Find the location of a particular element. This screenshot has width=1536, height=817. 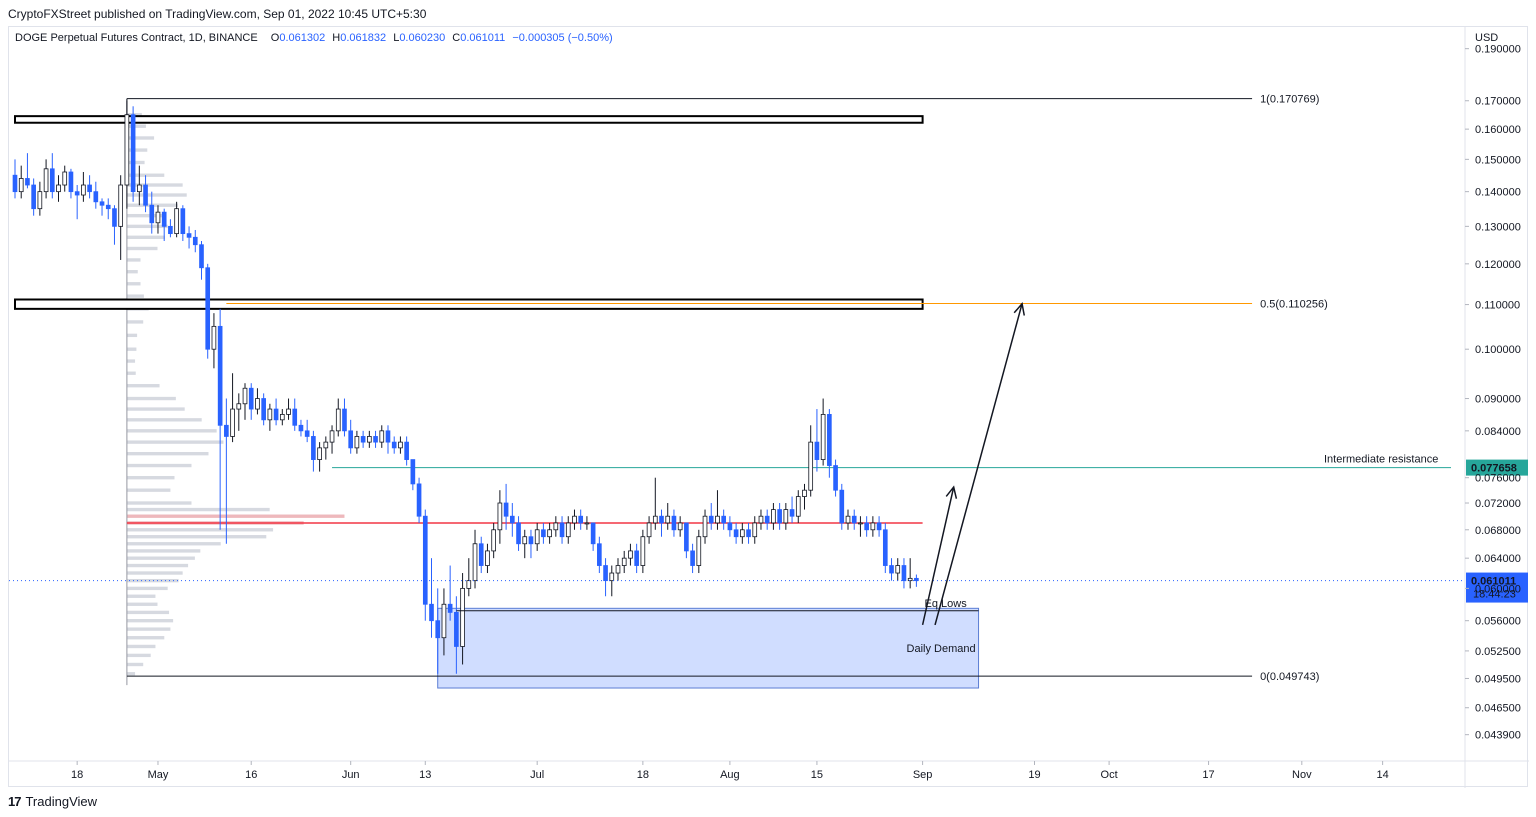

projection-arrow-line is located at coordinates (938, 556).